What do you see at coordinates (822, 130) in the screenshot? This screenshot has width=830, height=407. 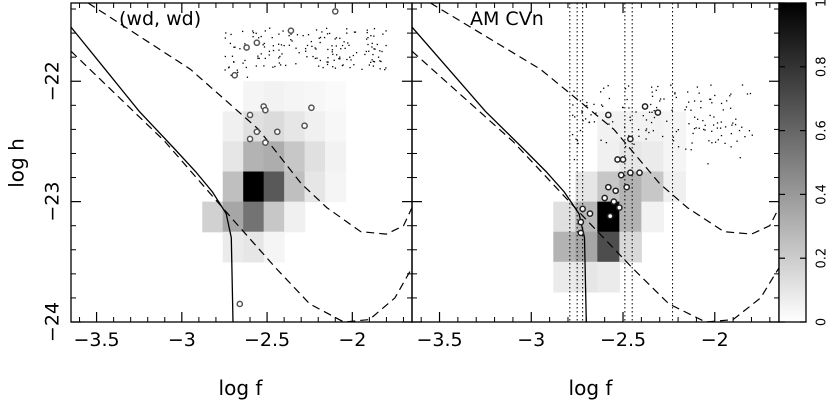 I see `colorbar-tick-label: 0.6` at bounding box center [822, 130].